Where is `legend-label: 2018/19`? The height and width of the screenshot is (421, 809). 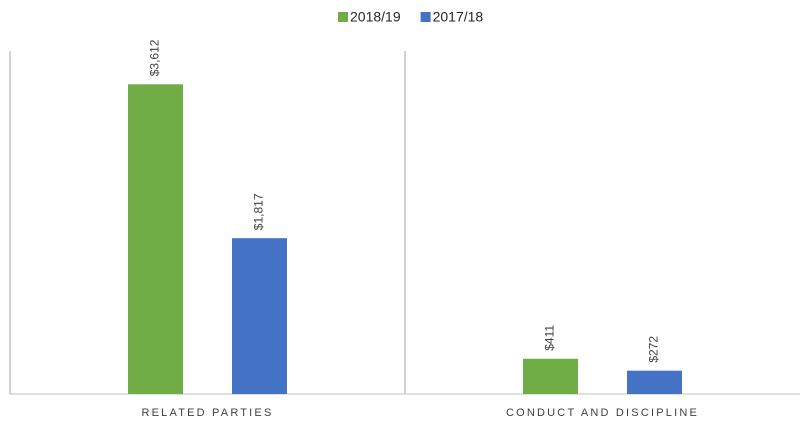 legend-label: 2018/19 is located at coordinates (375, 17).